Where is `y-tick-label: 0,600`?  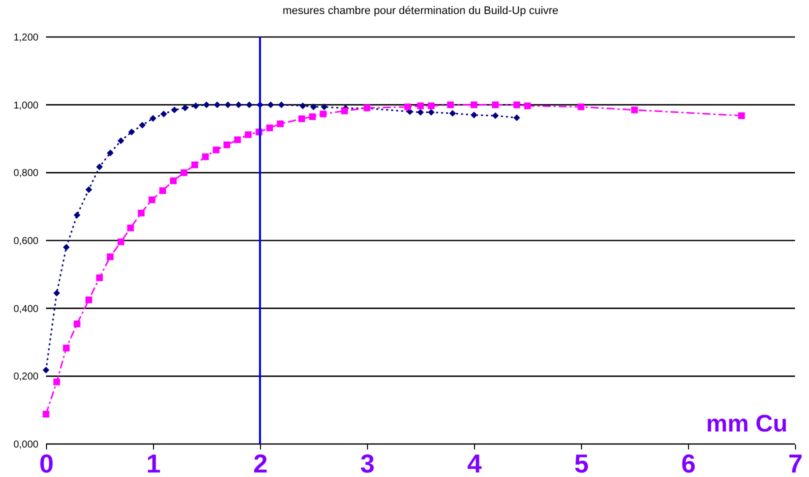
y-tick-label: 0,600 is located at coordinates (26, 241).